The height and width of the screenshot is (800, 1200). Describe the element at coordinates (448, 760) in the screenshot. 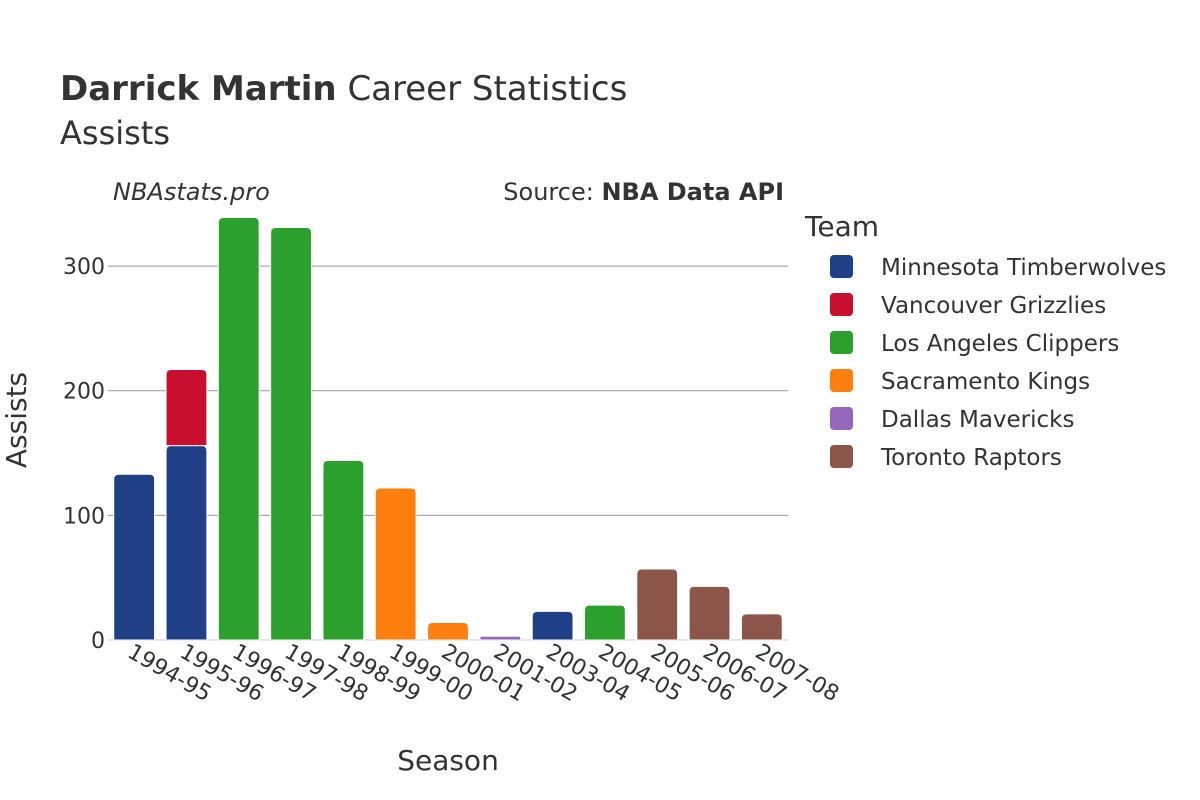

I see `x-axis-title: Season` at that location.